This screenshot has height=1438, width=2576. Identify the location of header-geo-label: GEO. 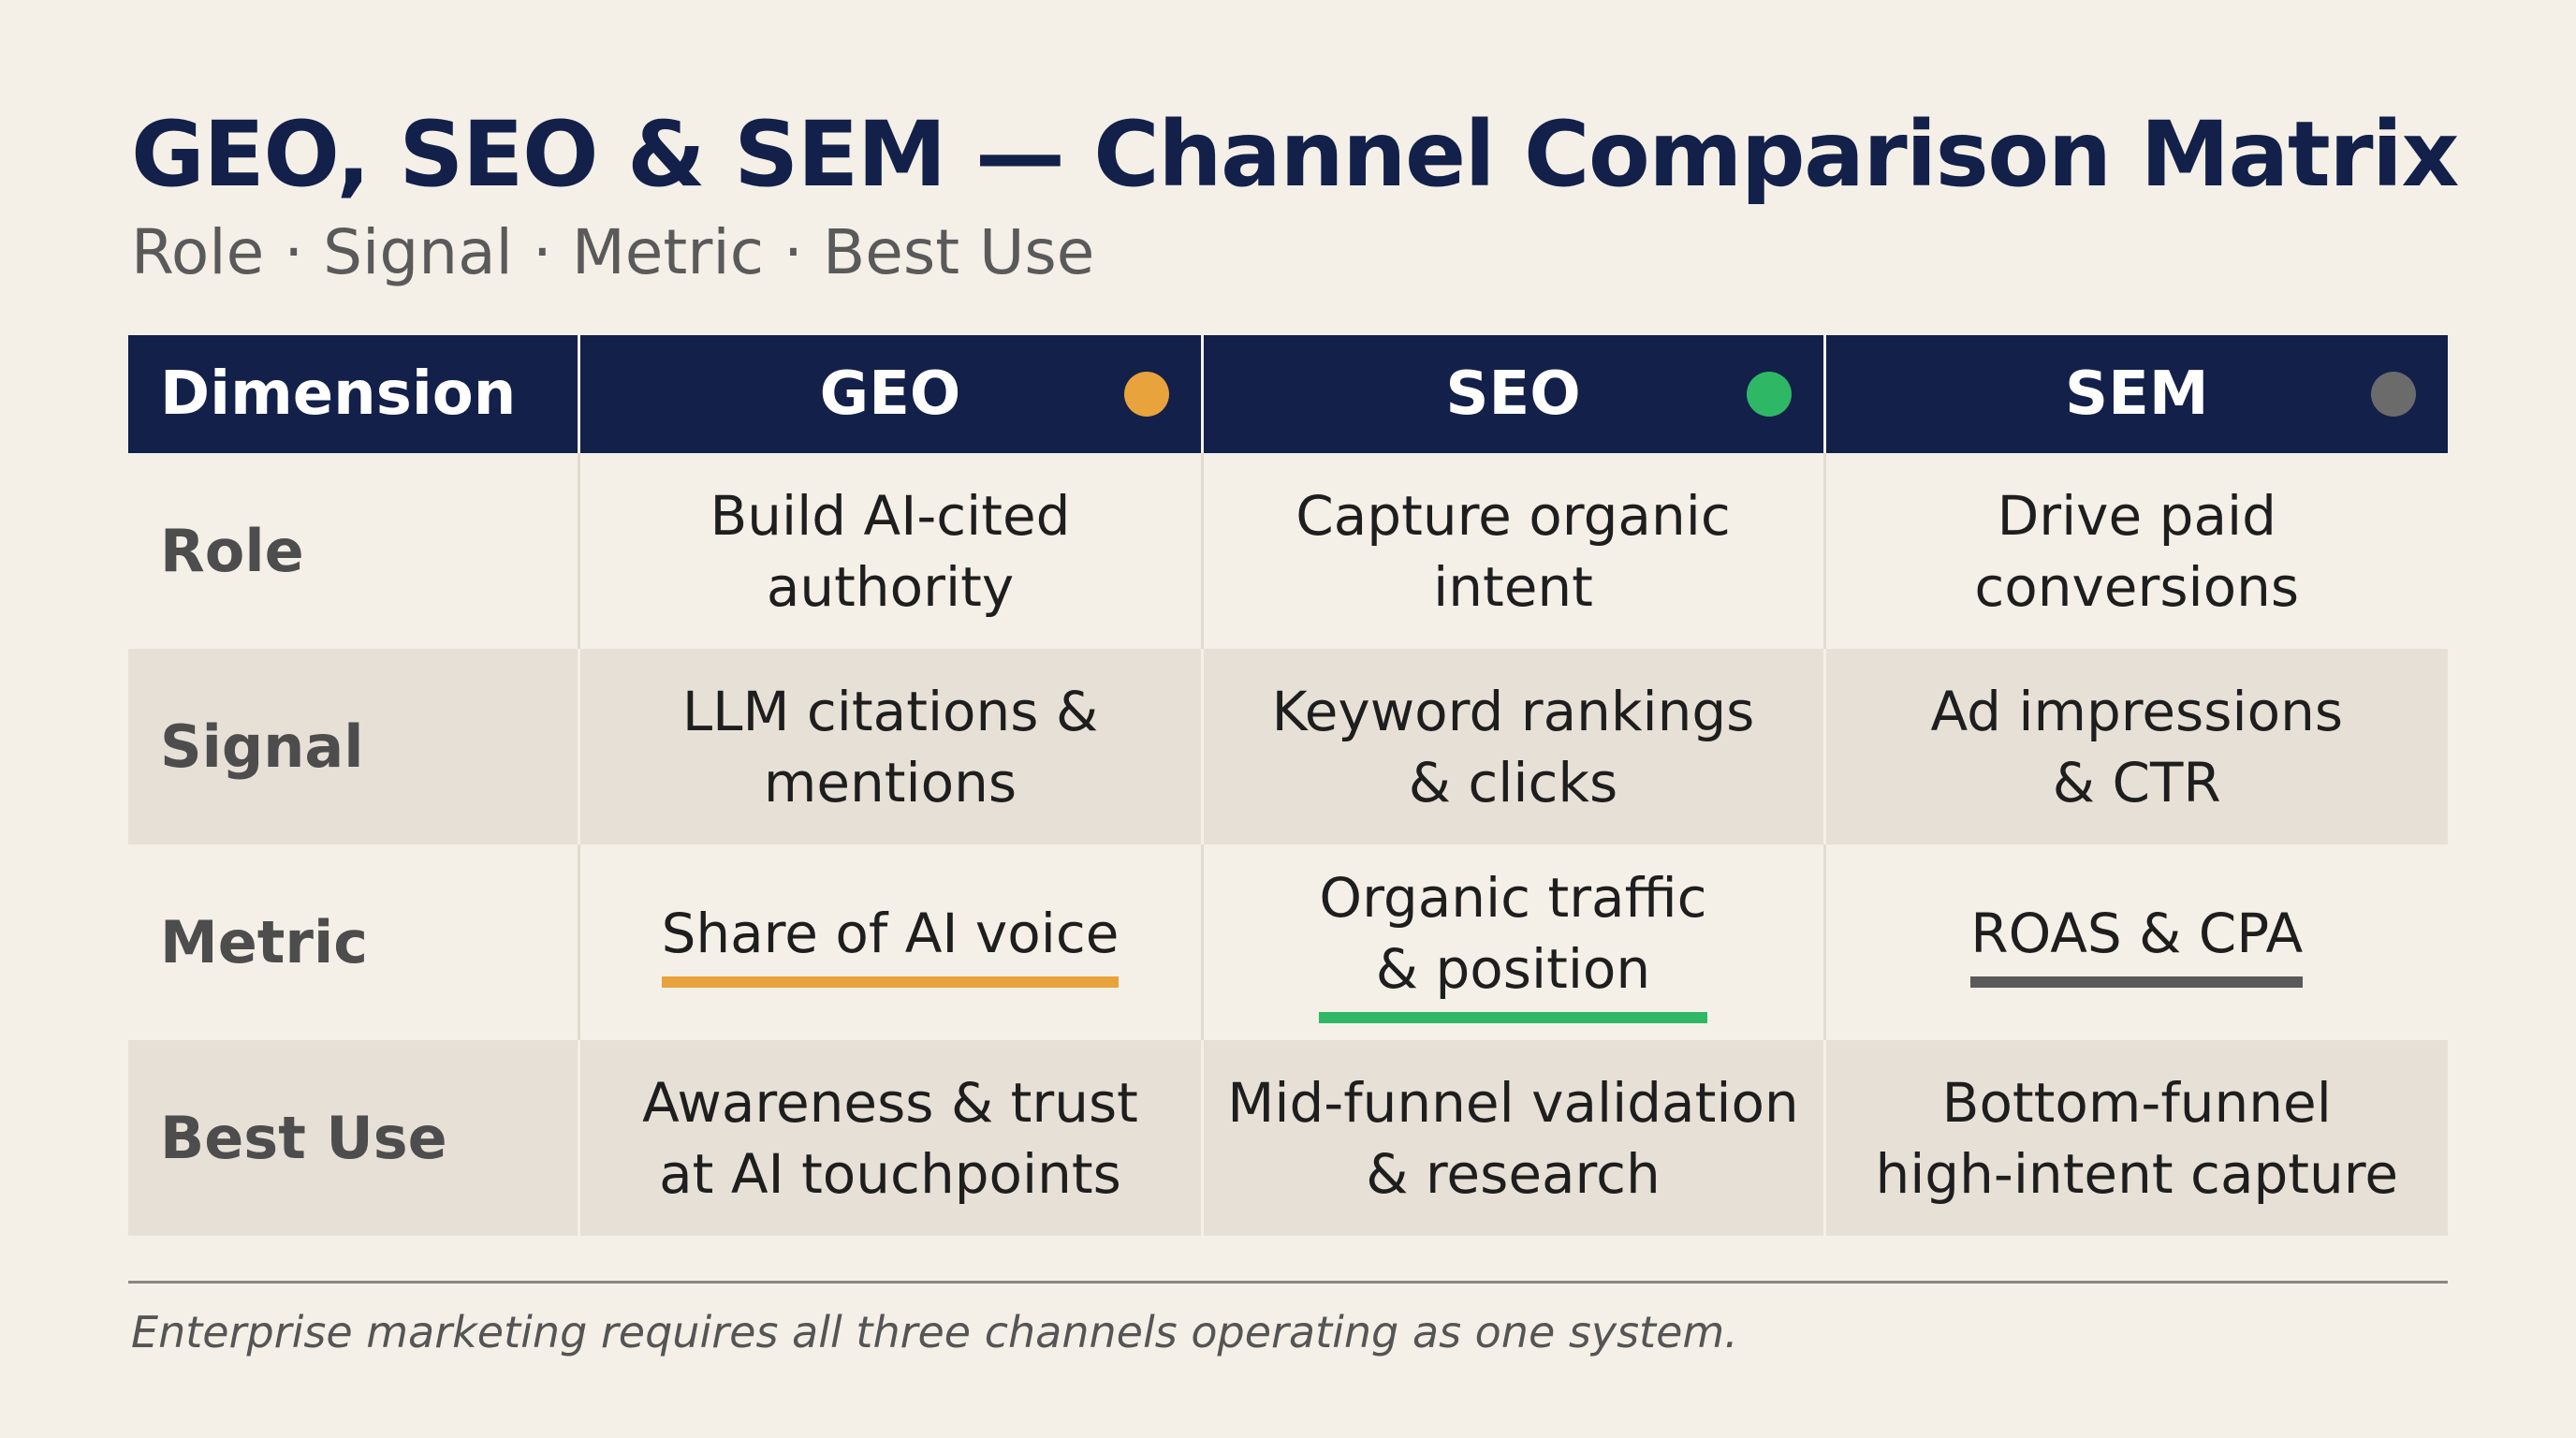
(890, 394).